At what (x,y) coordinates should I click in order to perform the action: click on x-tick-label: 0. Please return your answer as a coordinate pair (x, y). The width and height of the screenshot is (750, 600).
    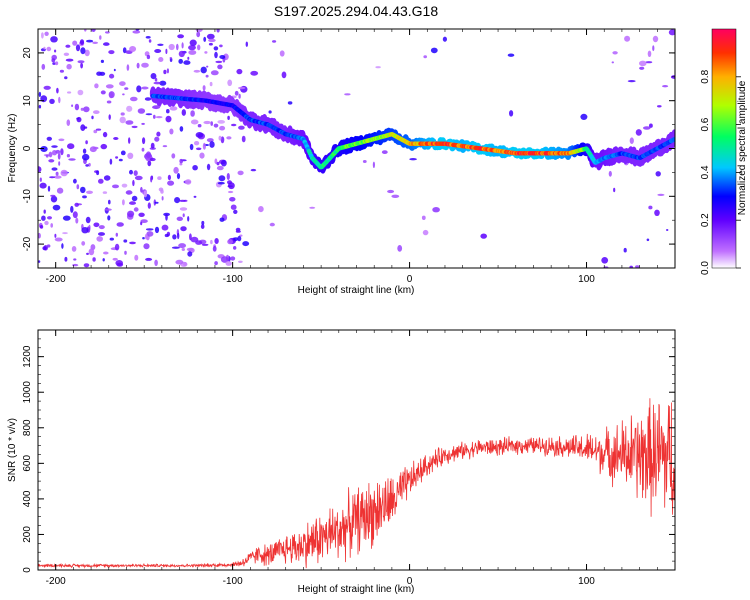
    Looking at the image, I should click on (410, 581).